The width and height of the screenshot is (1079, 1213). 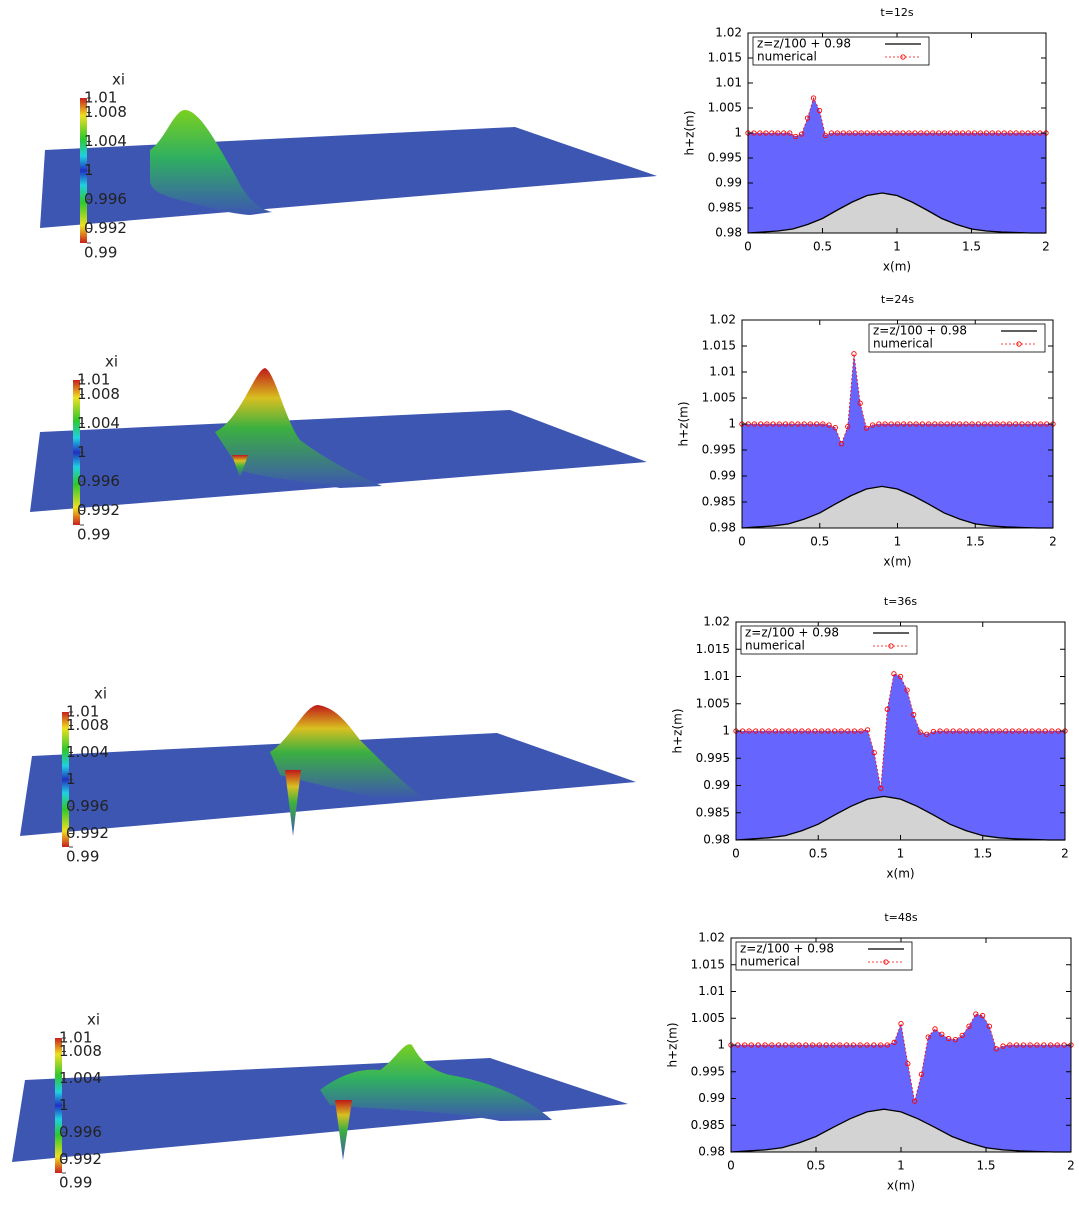 I want to click on chart-title: t=48s, so click(x=901, y=917).